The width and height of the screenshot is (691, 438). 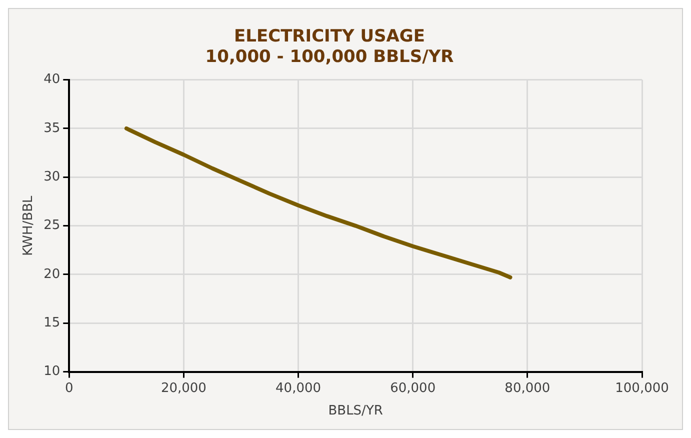 What do you see at coordinates (183, 388) in the screenshot?
I see `x-tick-label: 20,000` at bounding box center [183, 388].